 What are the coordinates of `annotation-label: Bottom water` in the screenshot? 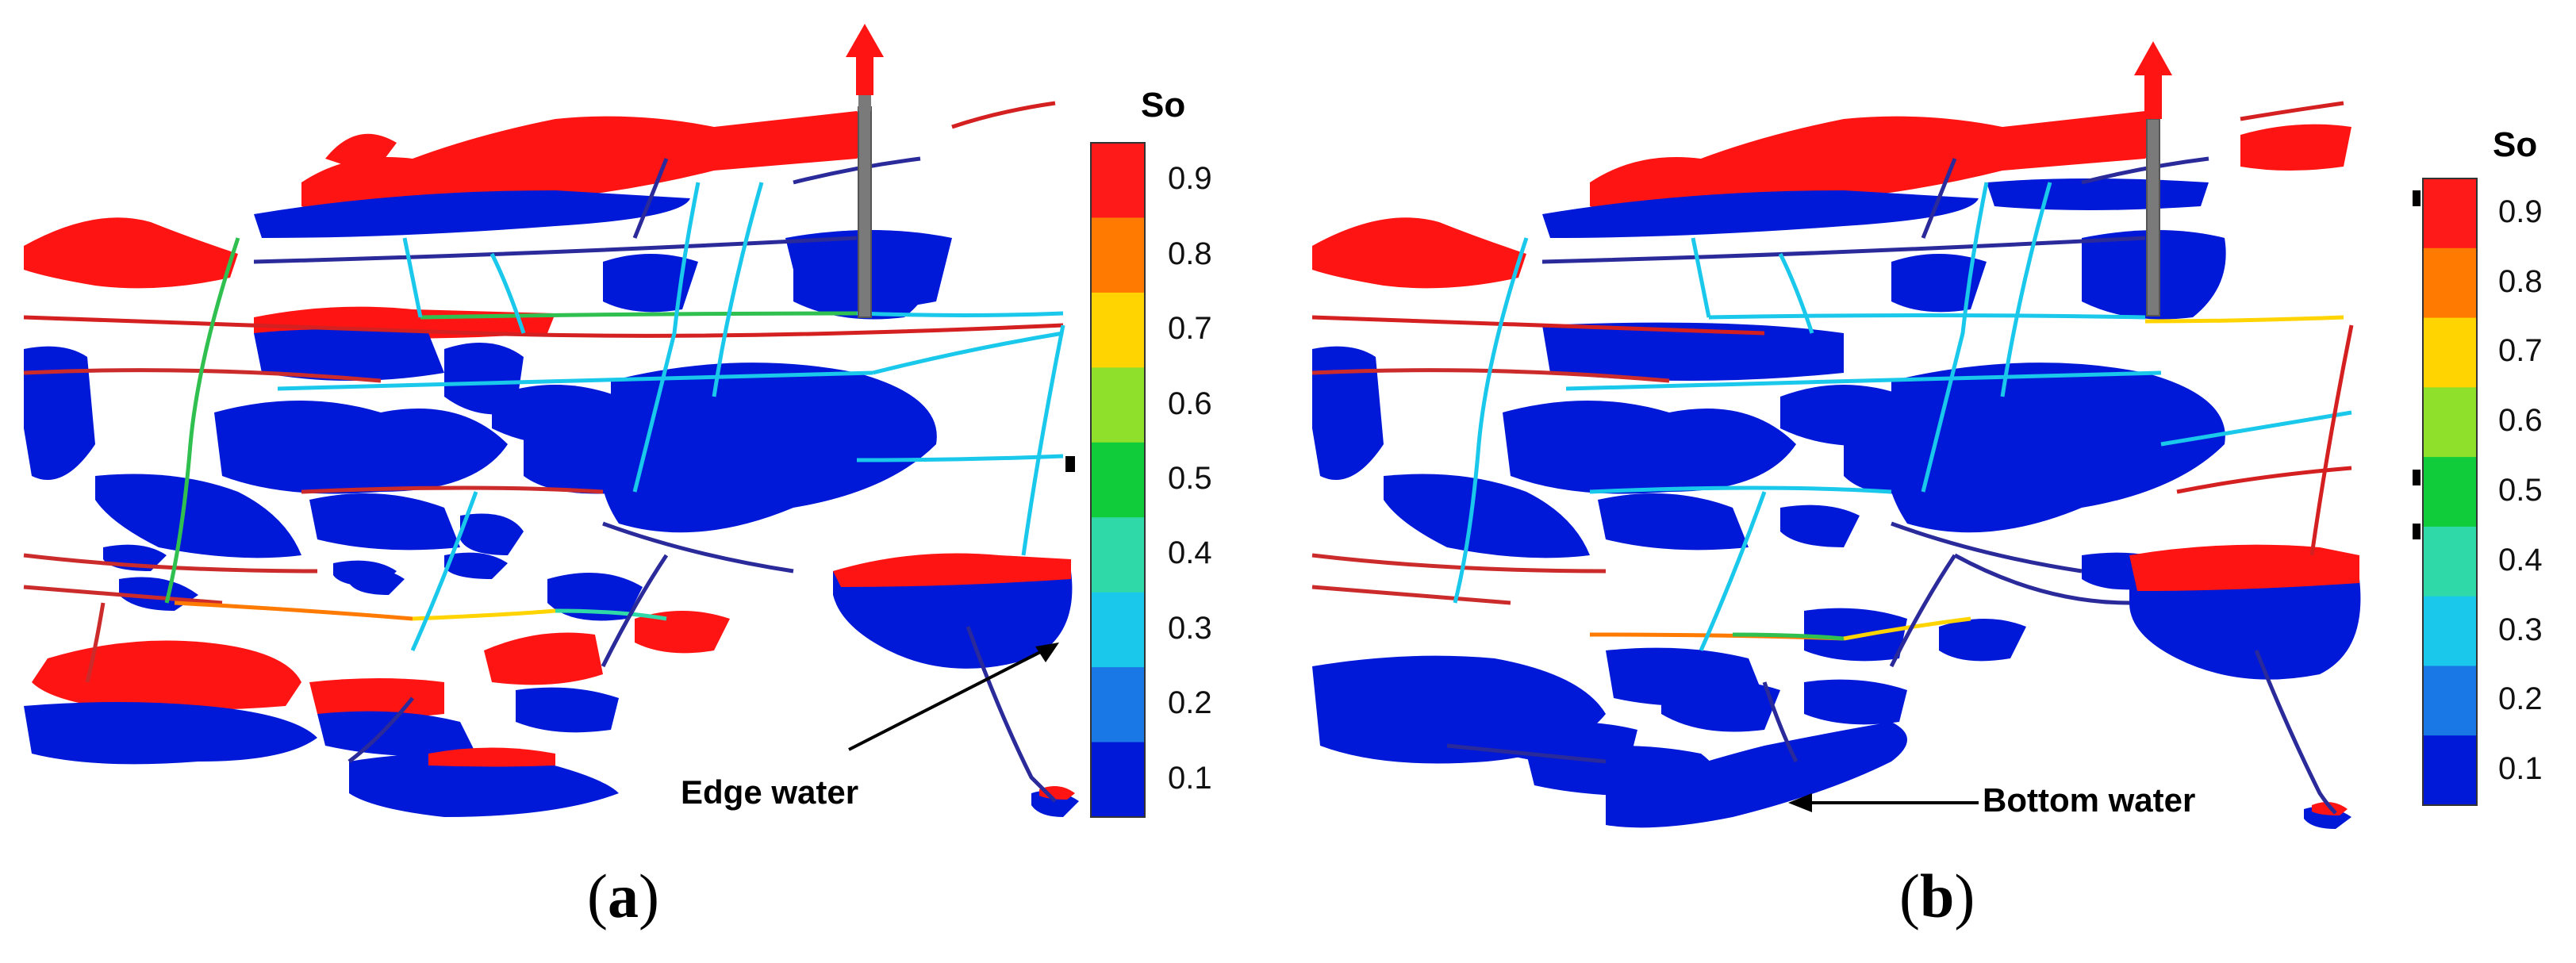 It's located at (2089, 800).